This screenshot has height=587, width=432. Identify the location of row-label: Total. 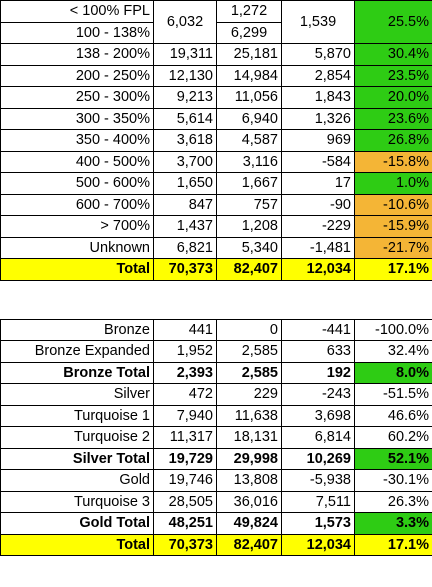
(77, 544).